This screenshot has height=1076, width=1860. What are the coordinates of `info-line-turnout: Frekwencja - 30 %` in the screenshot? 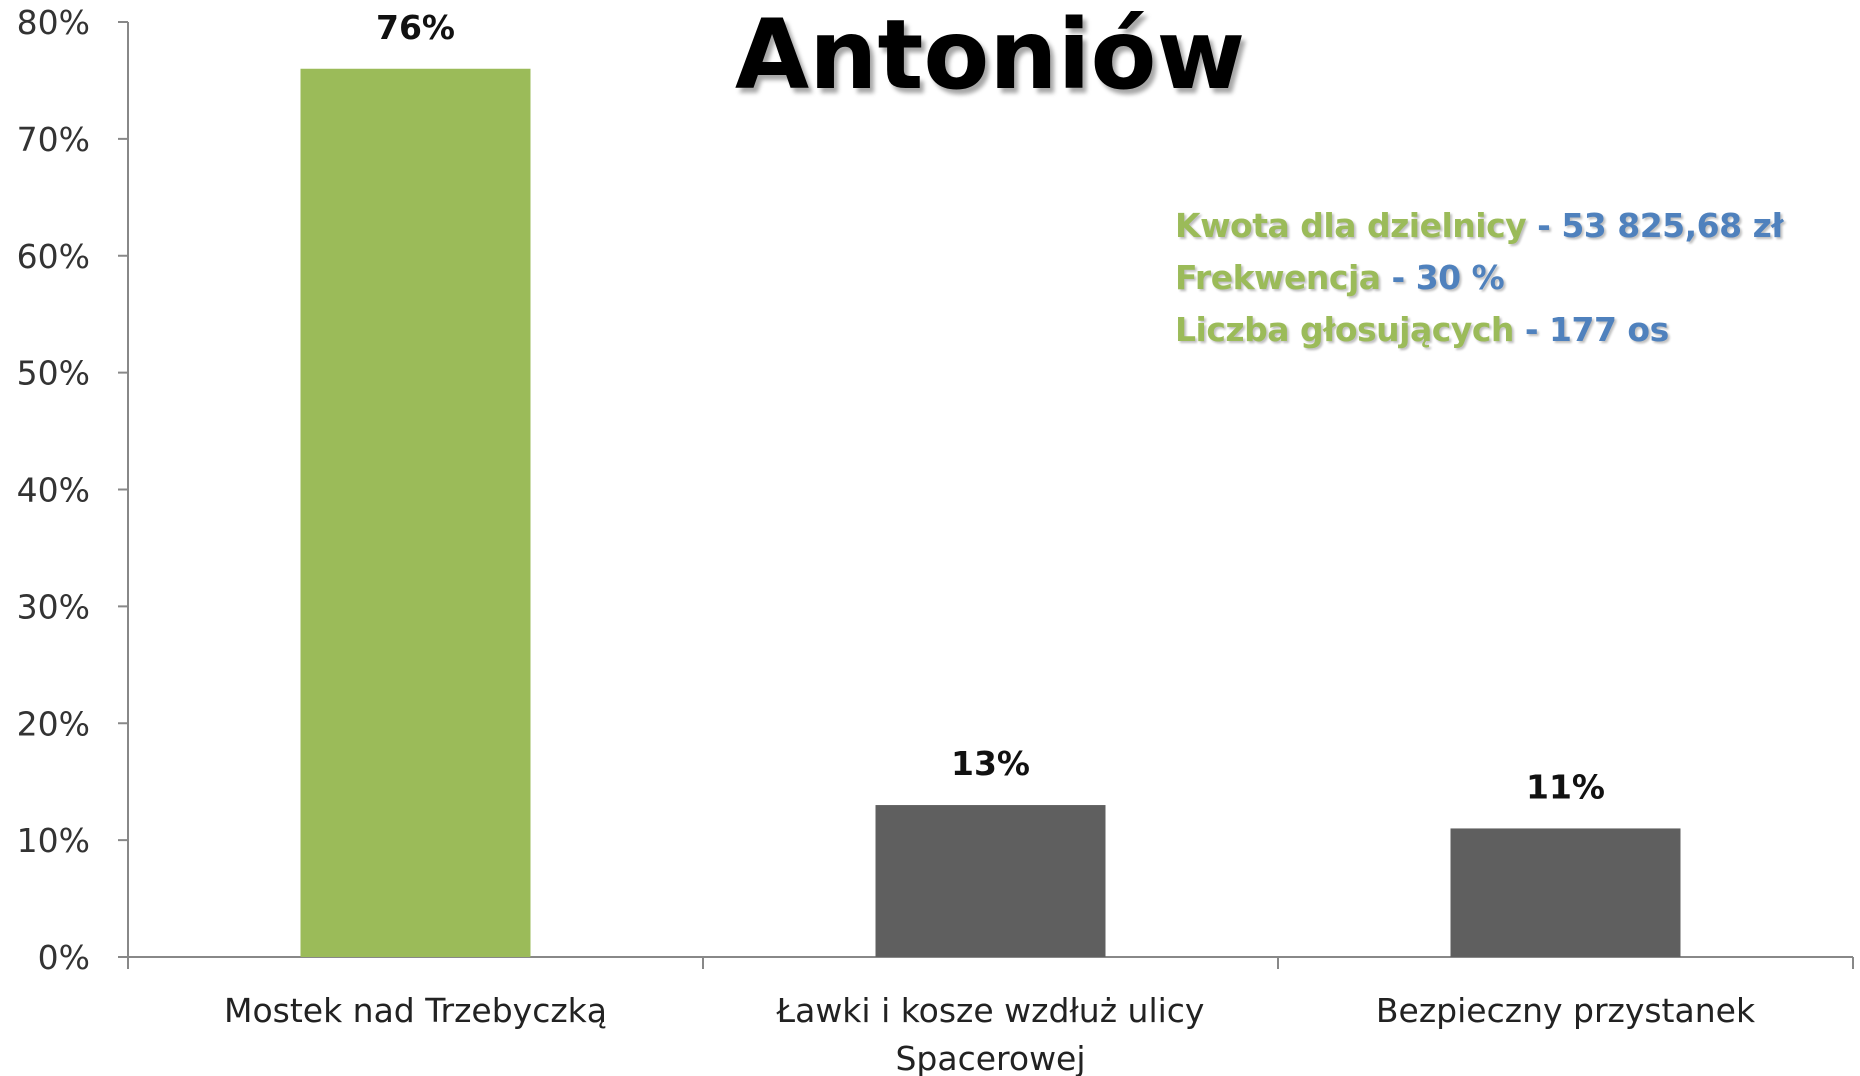 It's located at (1479, 278).